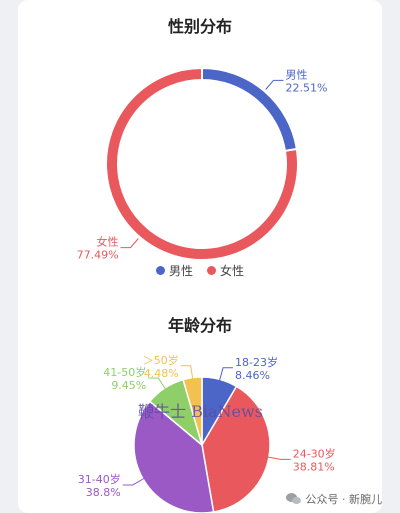 The image size is (400, 513). I want to click on pie-label-0: 18-23岁, so click(256, 362).